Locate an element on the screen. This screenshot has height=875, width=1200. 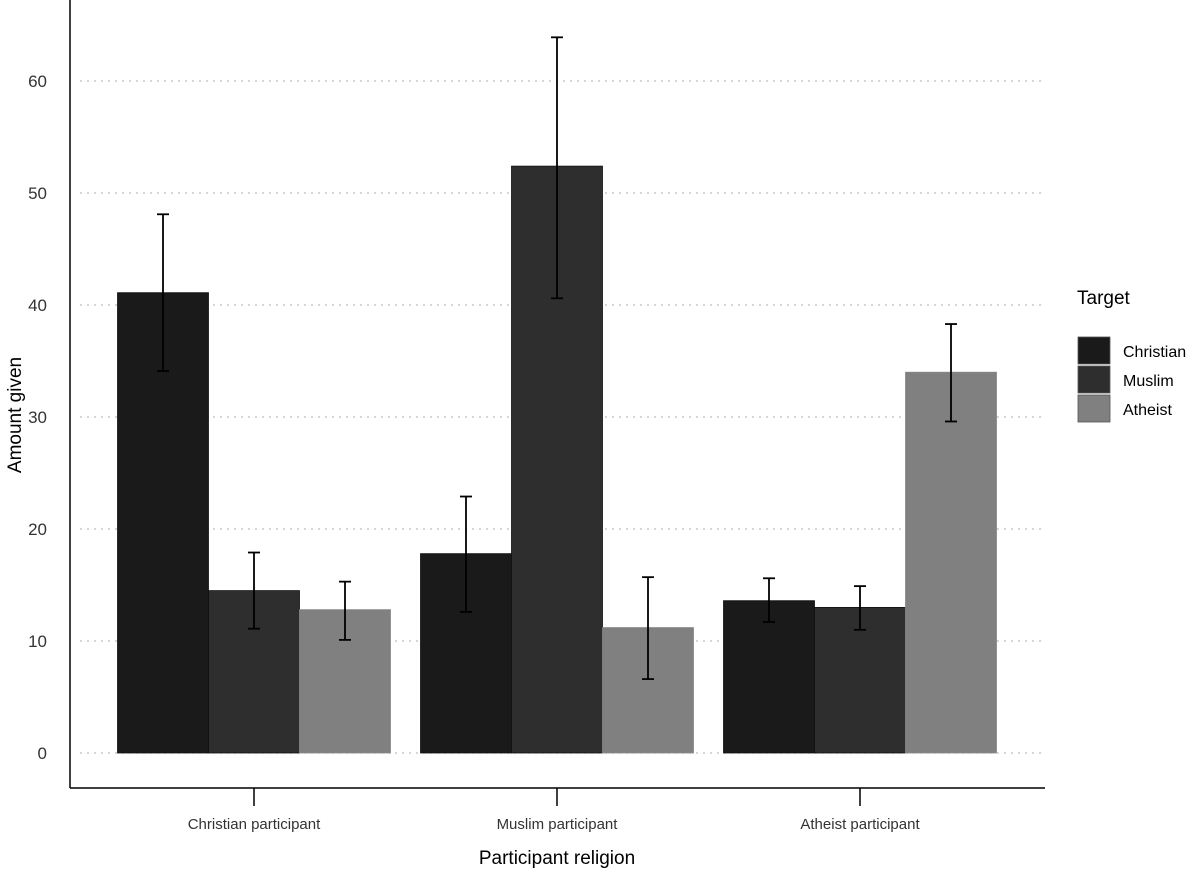
x-tick-label: Atheist participant is located at coordinates (860, 824).